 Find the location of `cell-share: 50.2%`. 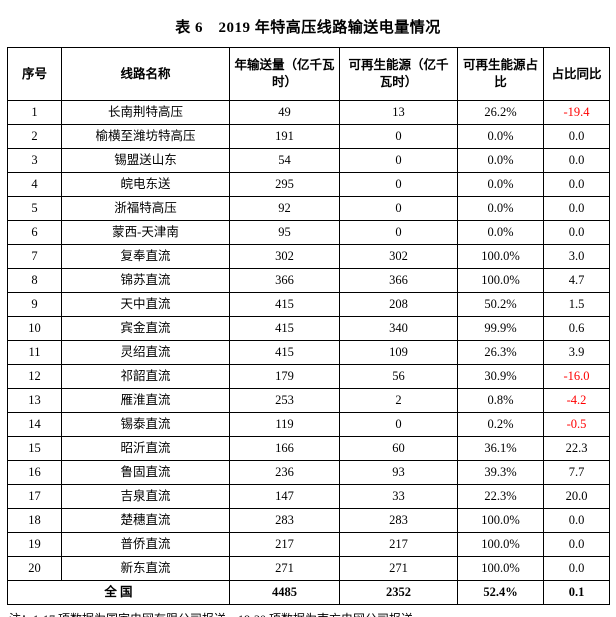

cell-share: 50.2% is located at coordinates (500, 304).